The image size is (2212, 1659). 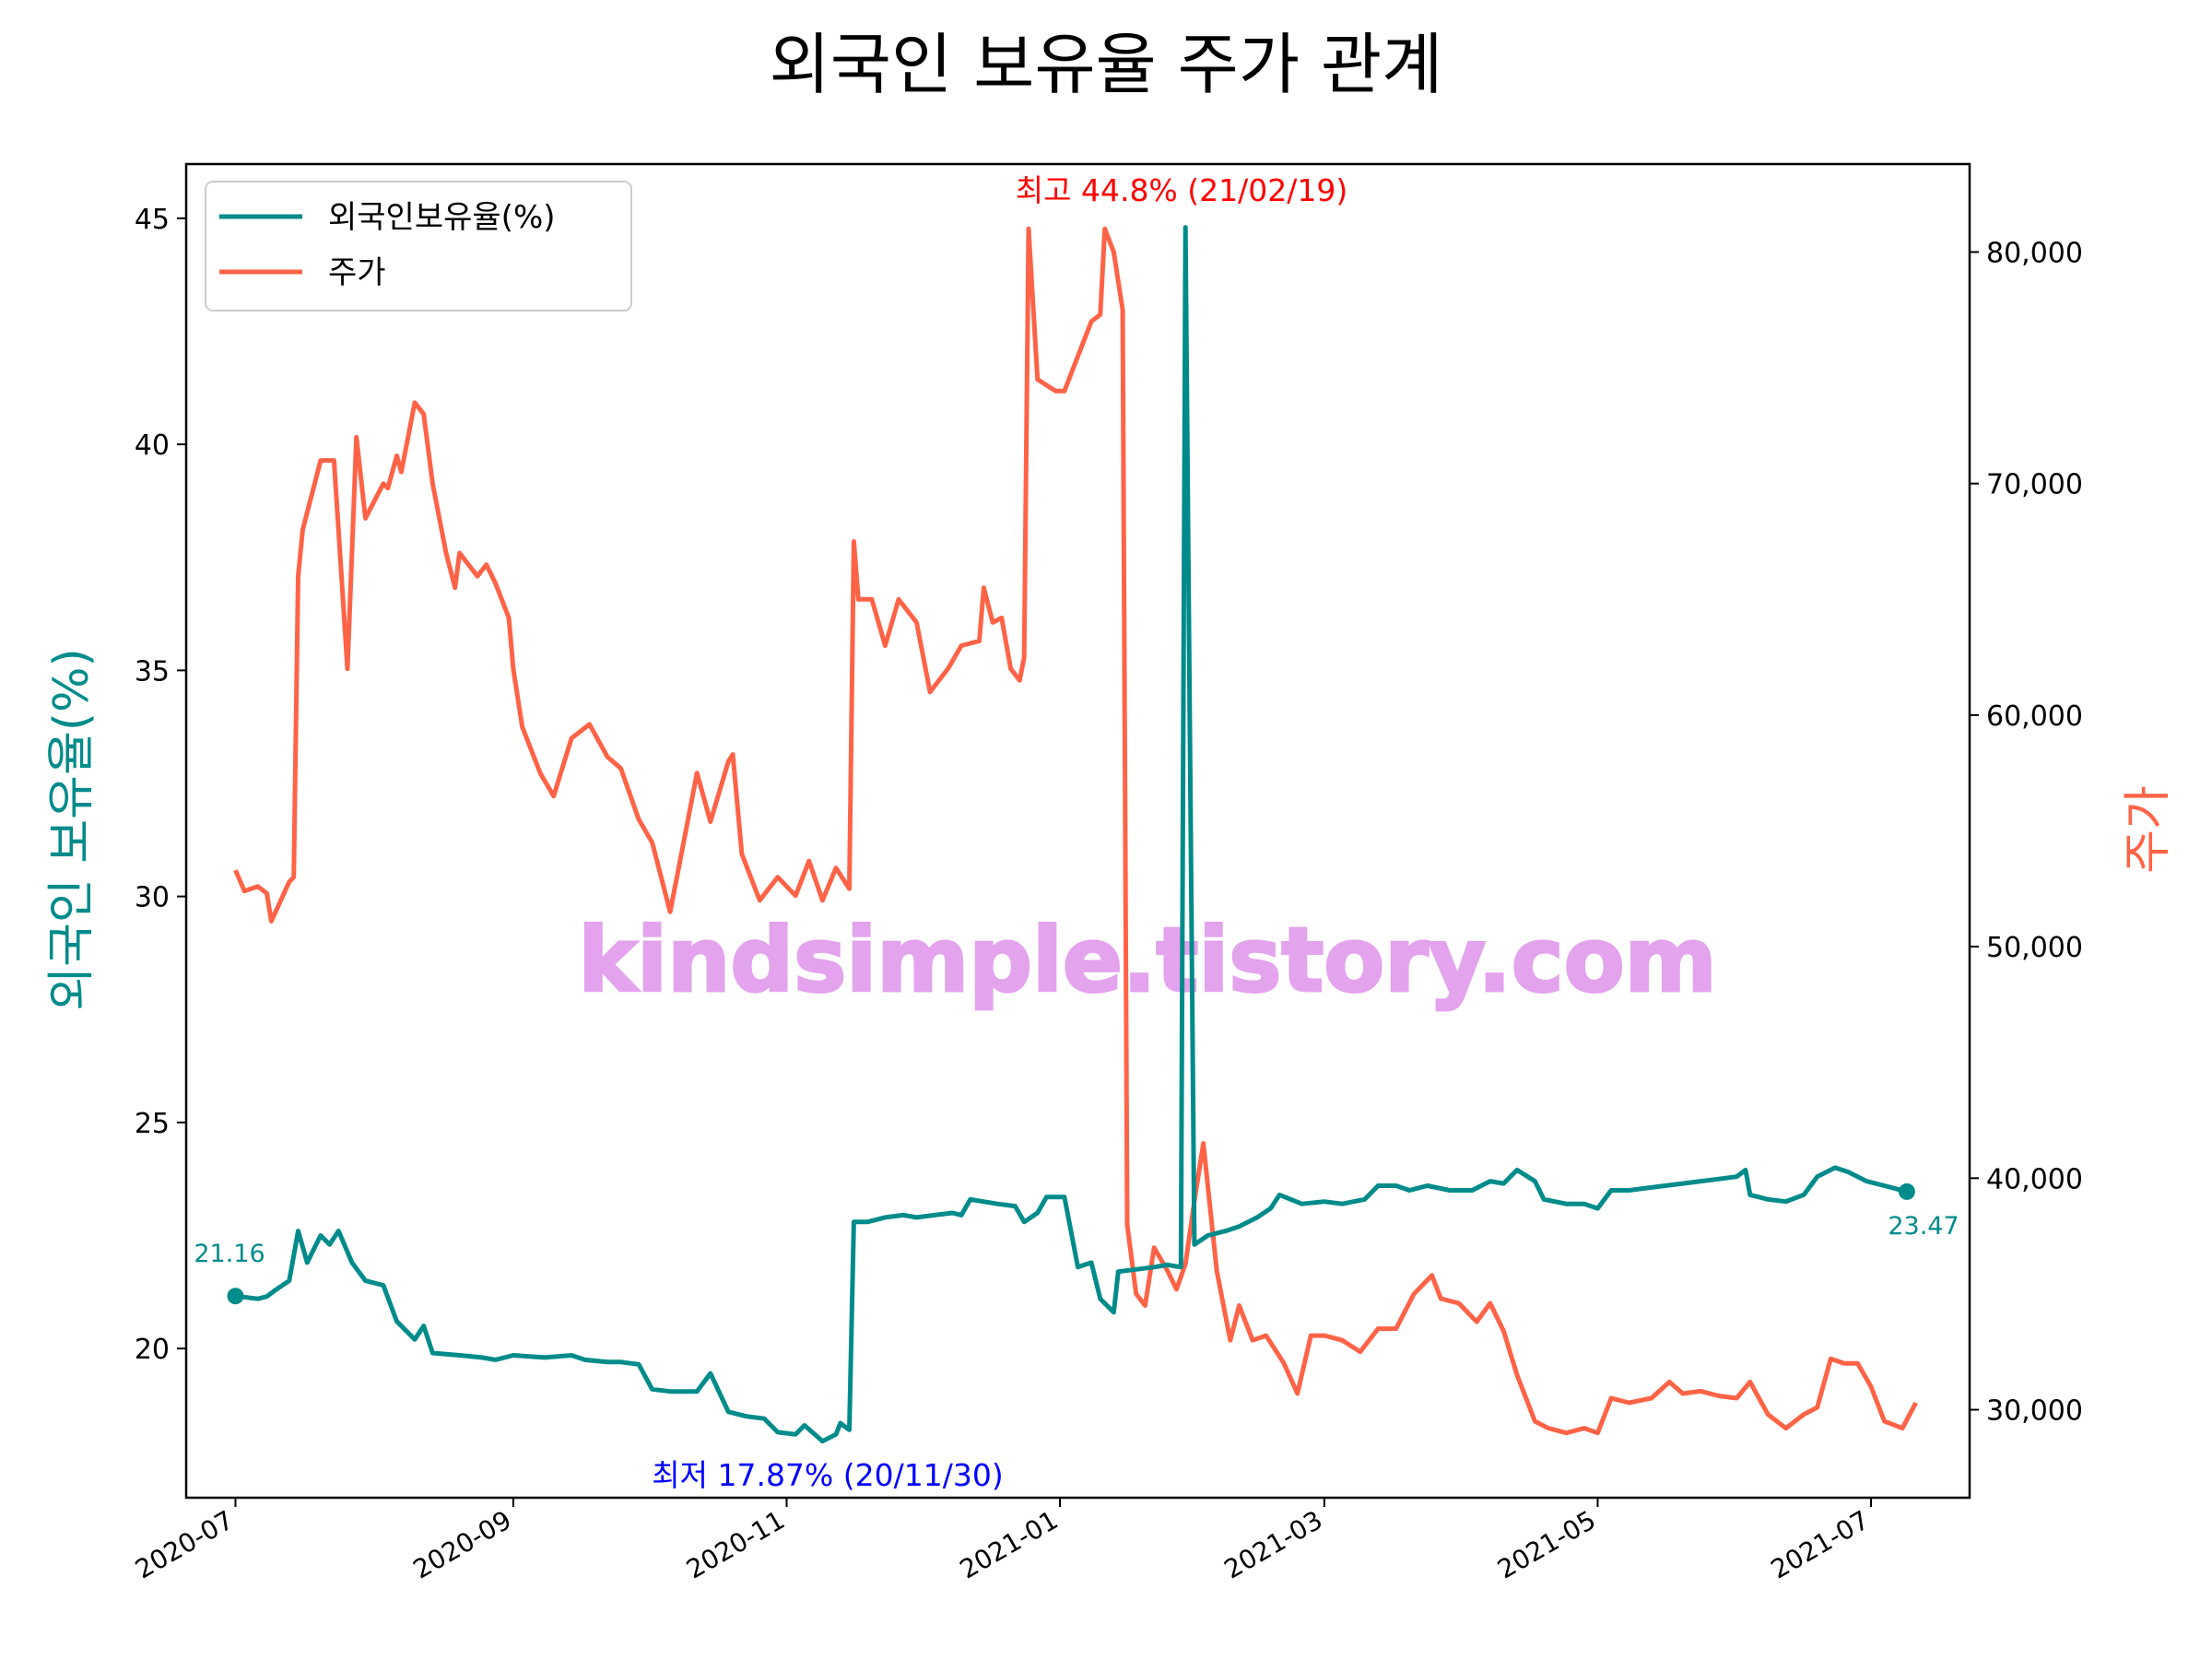 I want to click on legend-box, so click(x=418, y=246).